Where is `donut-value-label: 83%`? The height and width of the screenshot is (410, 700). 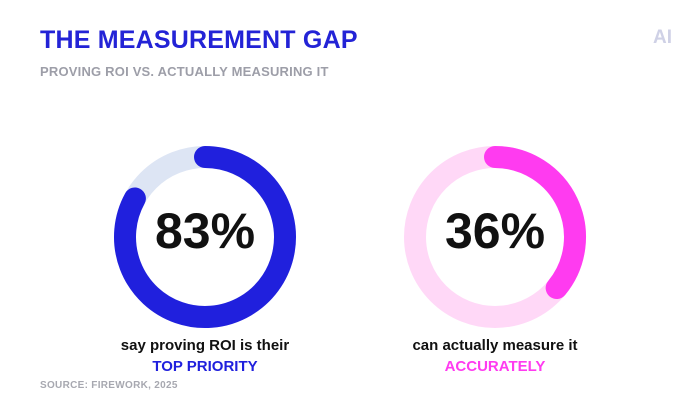 donut-value-label: 83% is located at coordinates (205, 231).